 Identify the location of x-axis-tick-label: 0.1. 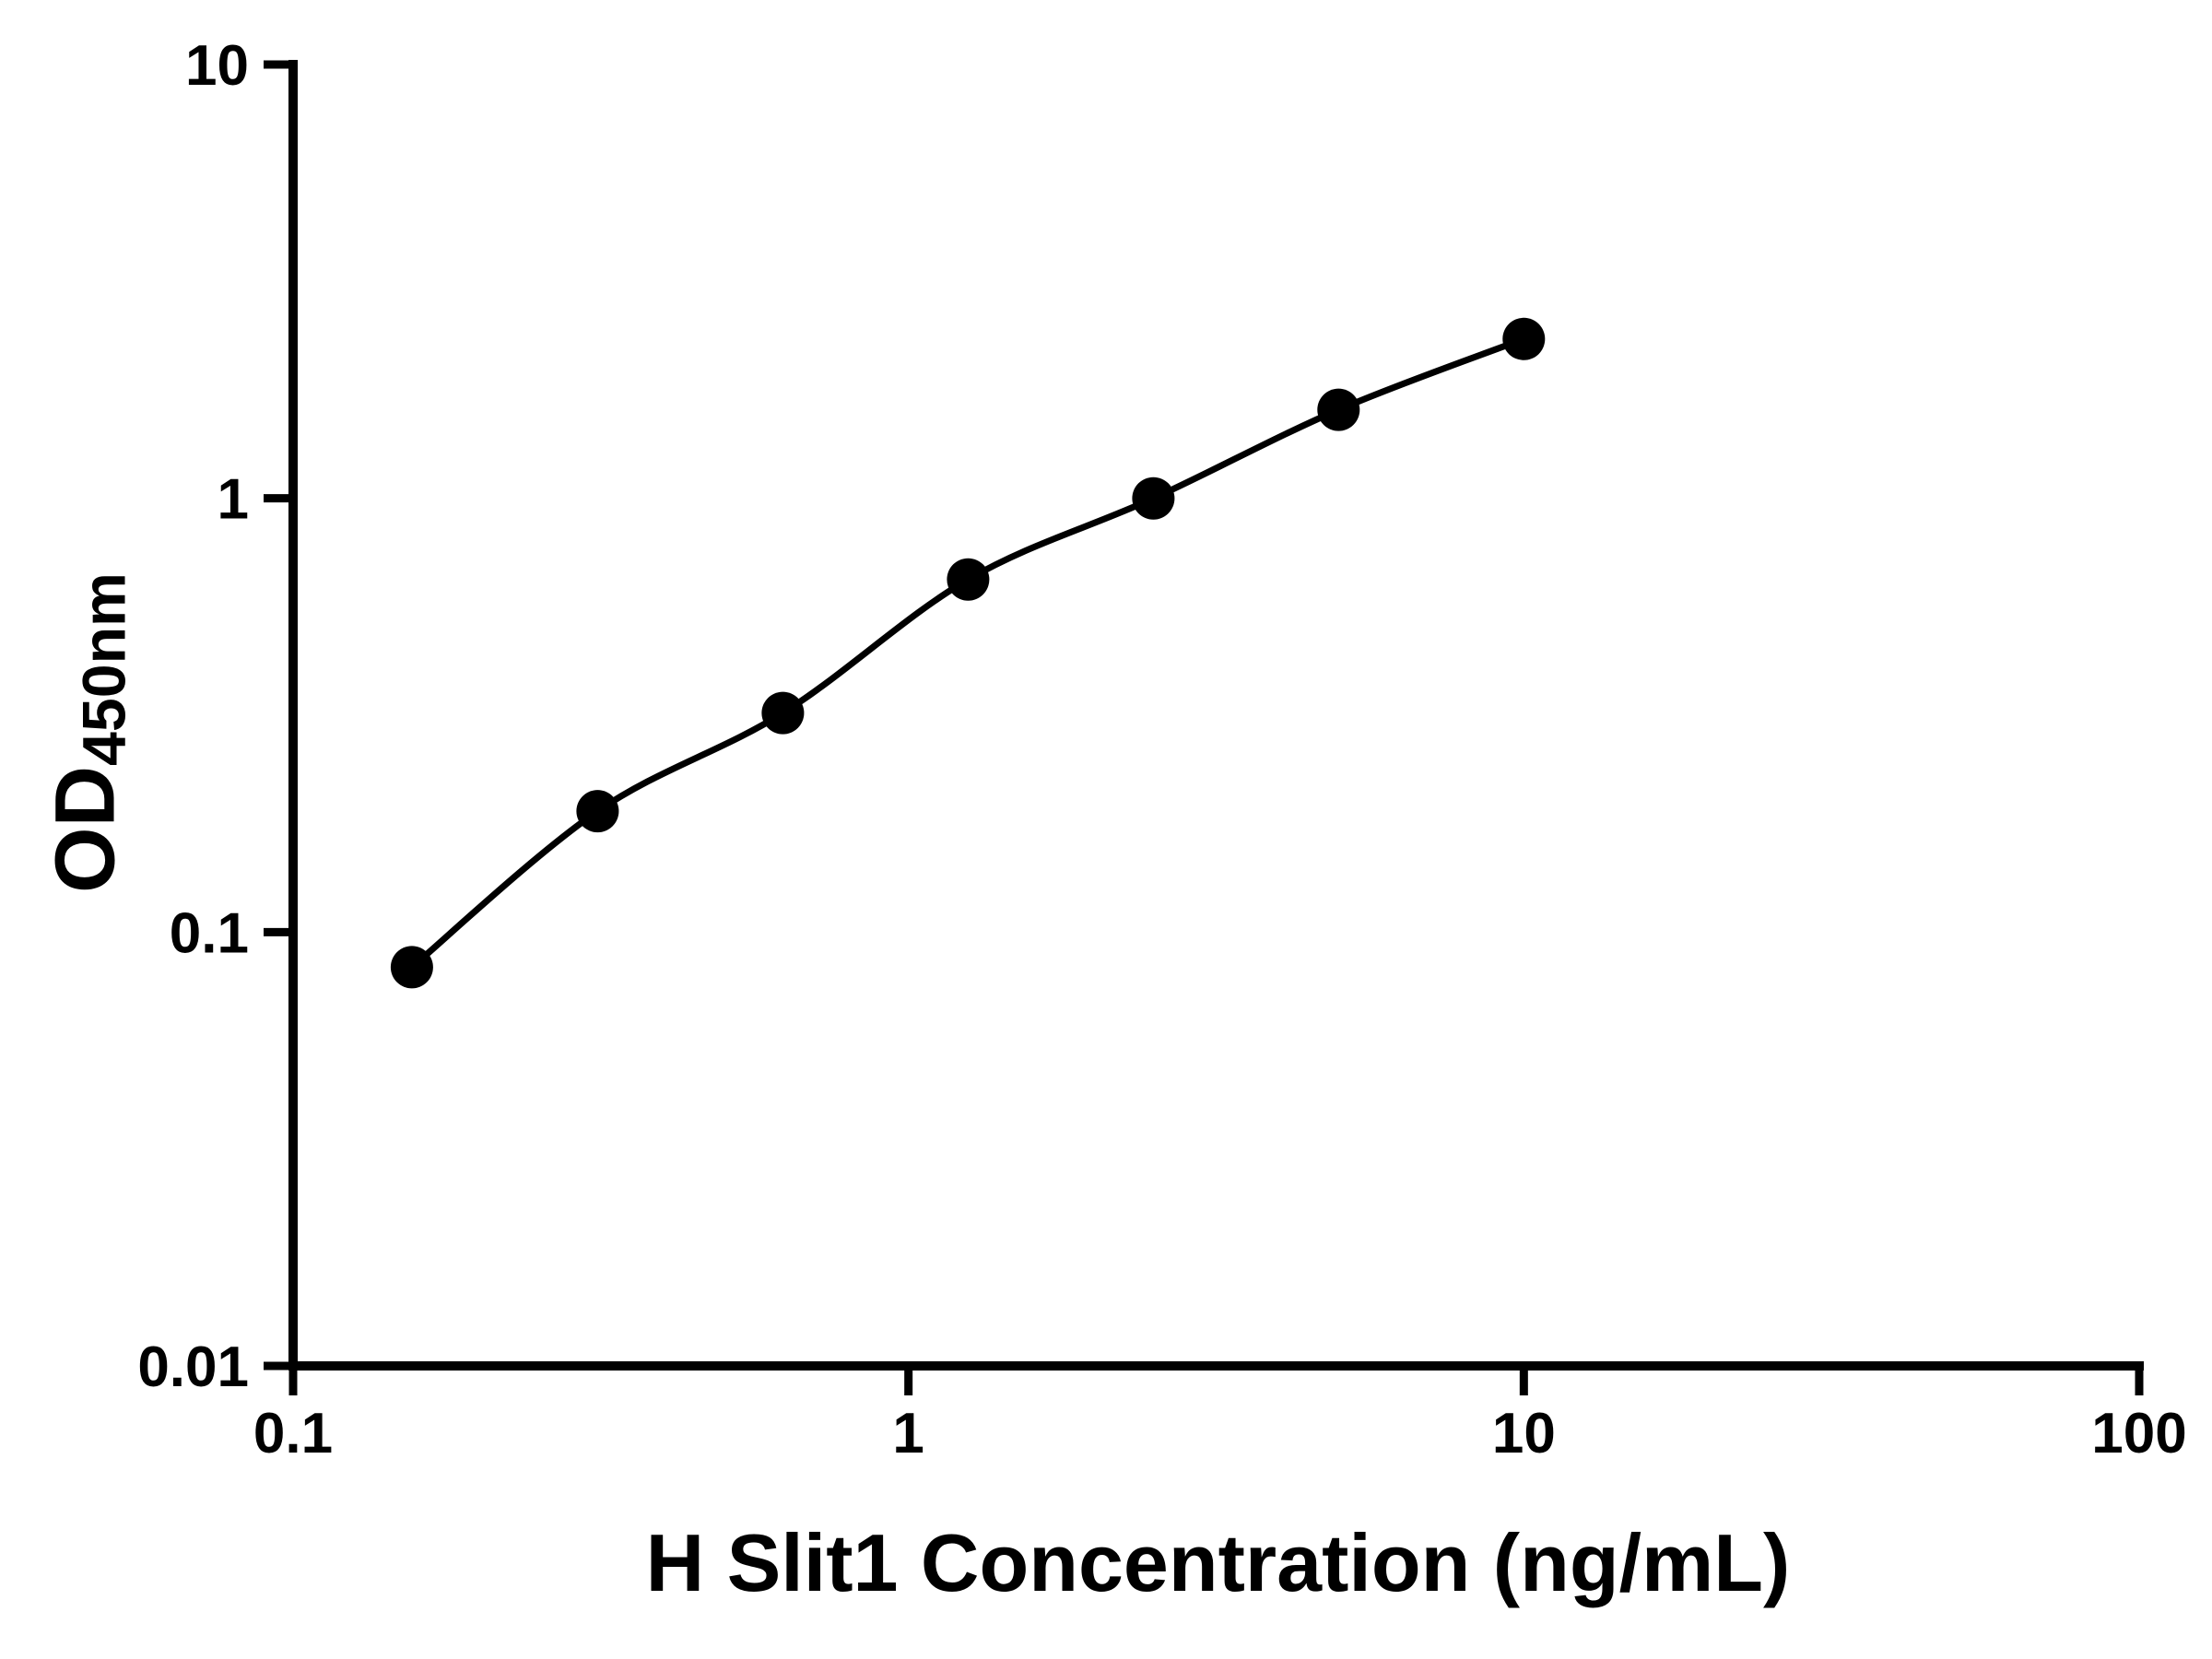
(293, 1433).